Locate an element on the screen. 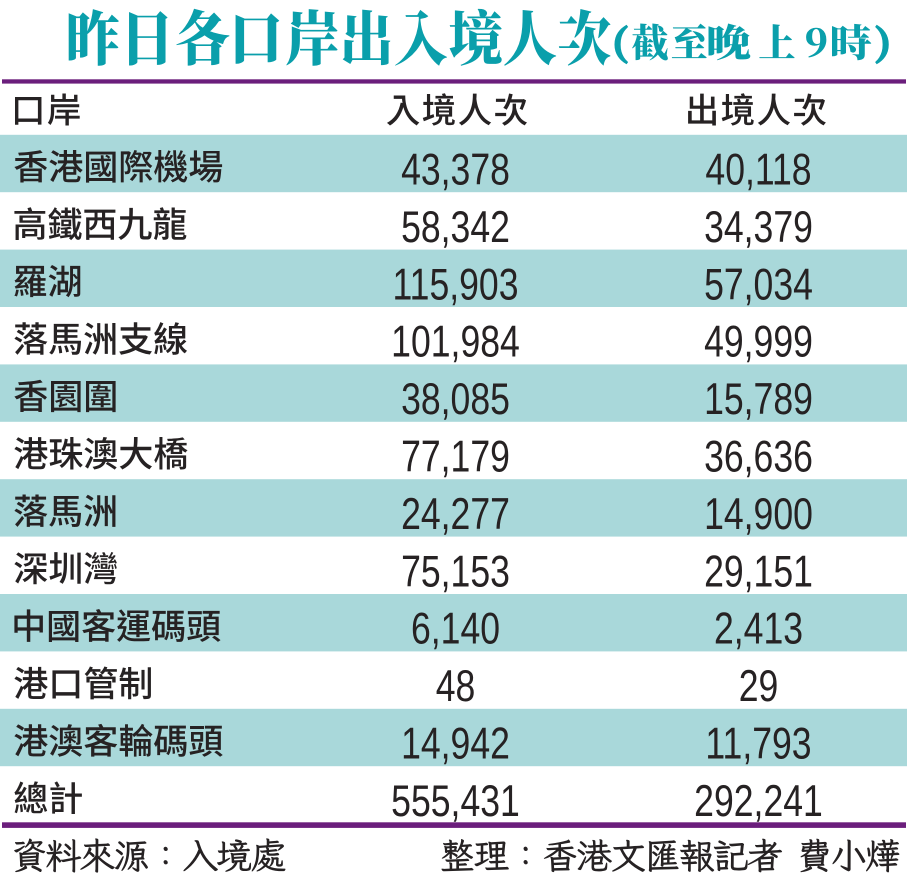 The width and height of the screenshot is (907, 879). svg-text: 14,942 is located at coordinates (455, 744).